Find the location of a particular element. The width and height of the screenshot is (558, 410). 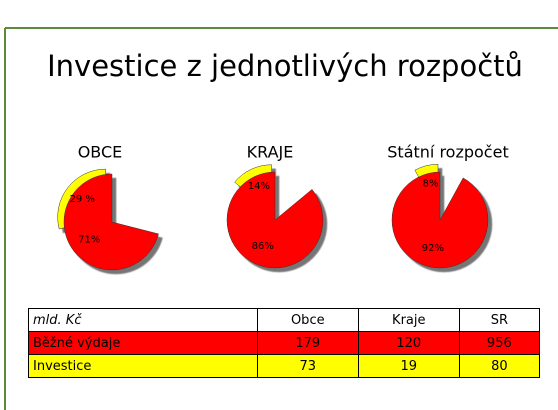

pie-title: KRAJE is located at coordinates (270, 152).